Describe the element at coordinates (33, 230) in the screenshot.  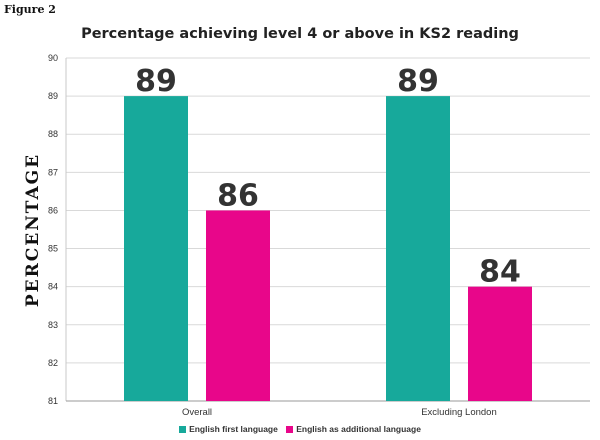
I see `y-axis-label: PERCENTAGE` at that location.